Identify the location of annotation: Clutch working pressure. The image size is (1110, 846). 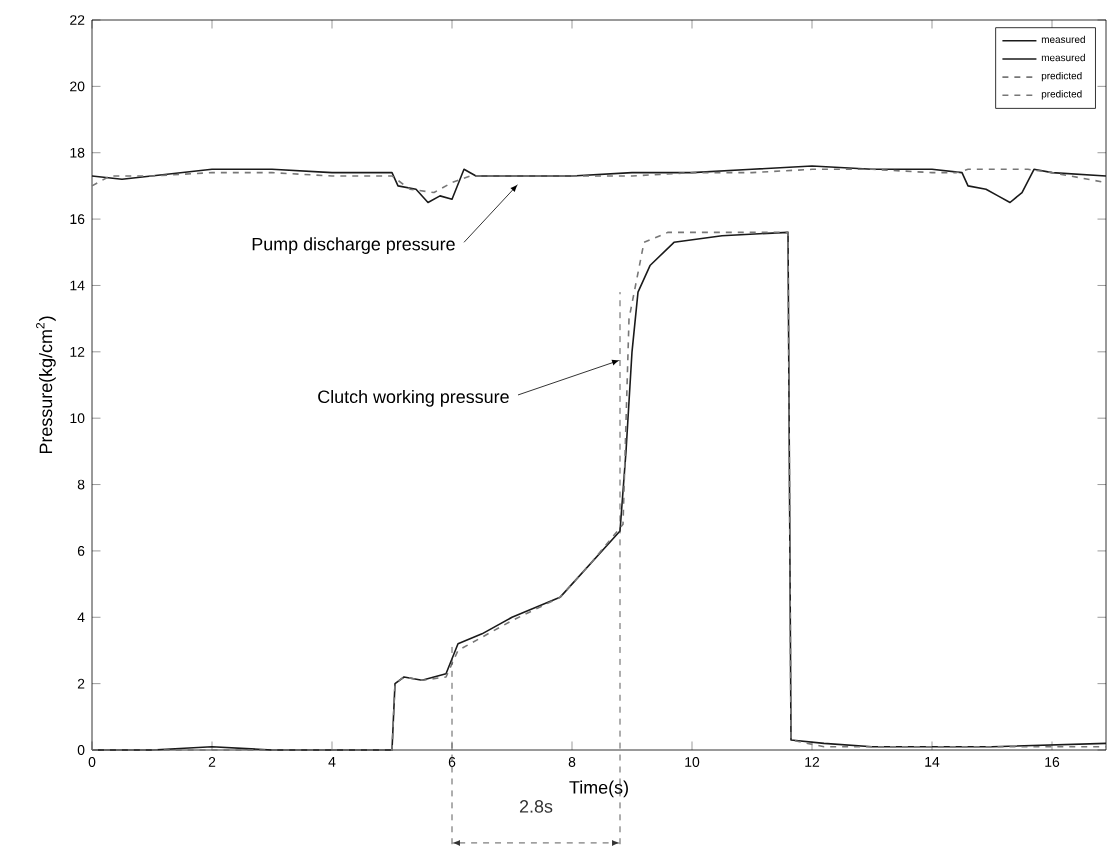
(413, 398).